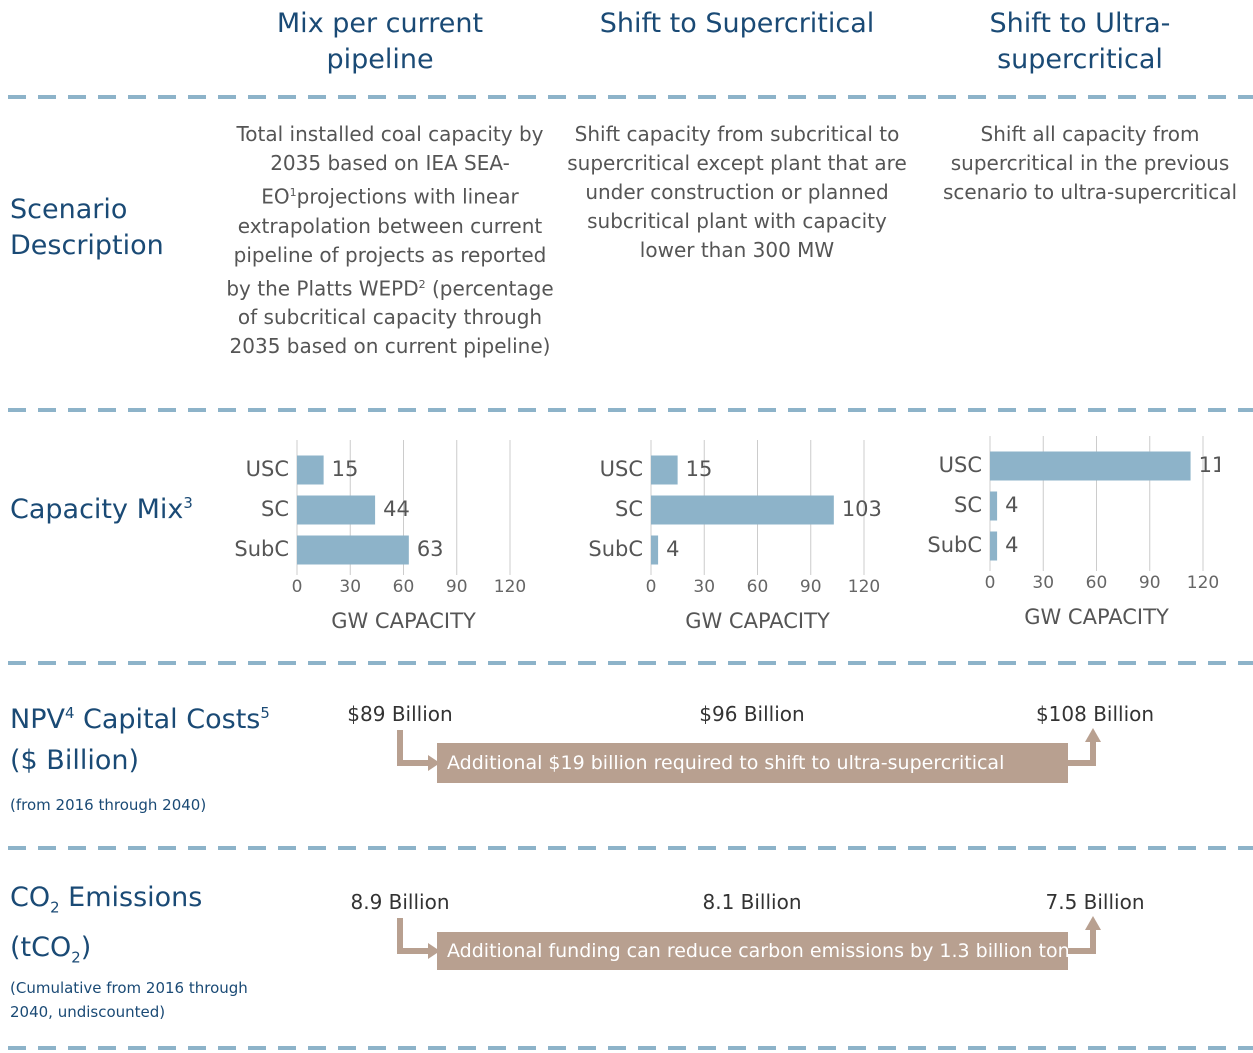  Describe the element at coordinates (97, 509) in the screenshot. I see `text: Capacity Mix` at that location.